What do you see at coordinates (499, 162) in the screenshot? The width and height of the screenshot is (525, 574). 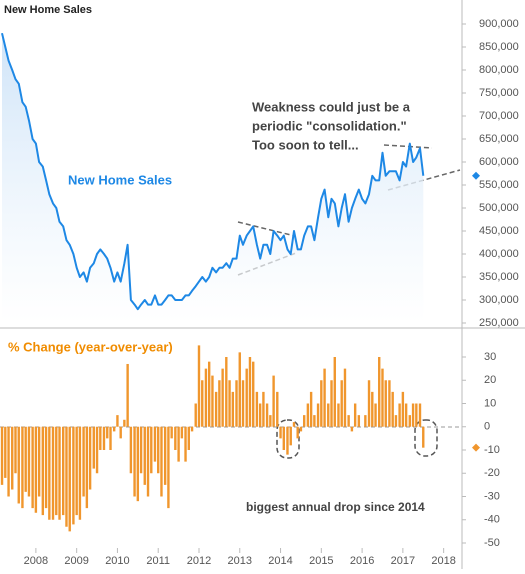 I see `y-tick-label: 600,000` at bounding box center [499, 162].